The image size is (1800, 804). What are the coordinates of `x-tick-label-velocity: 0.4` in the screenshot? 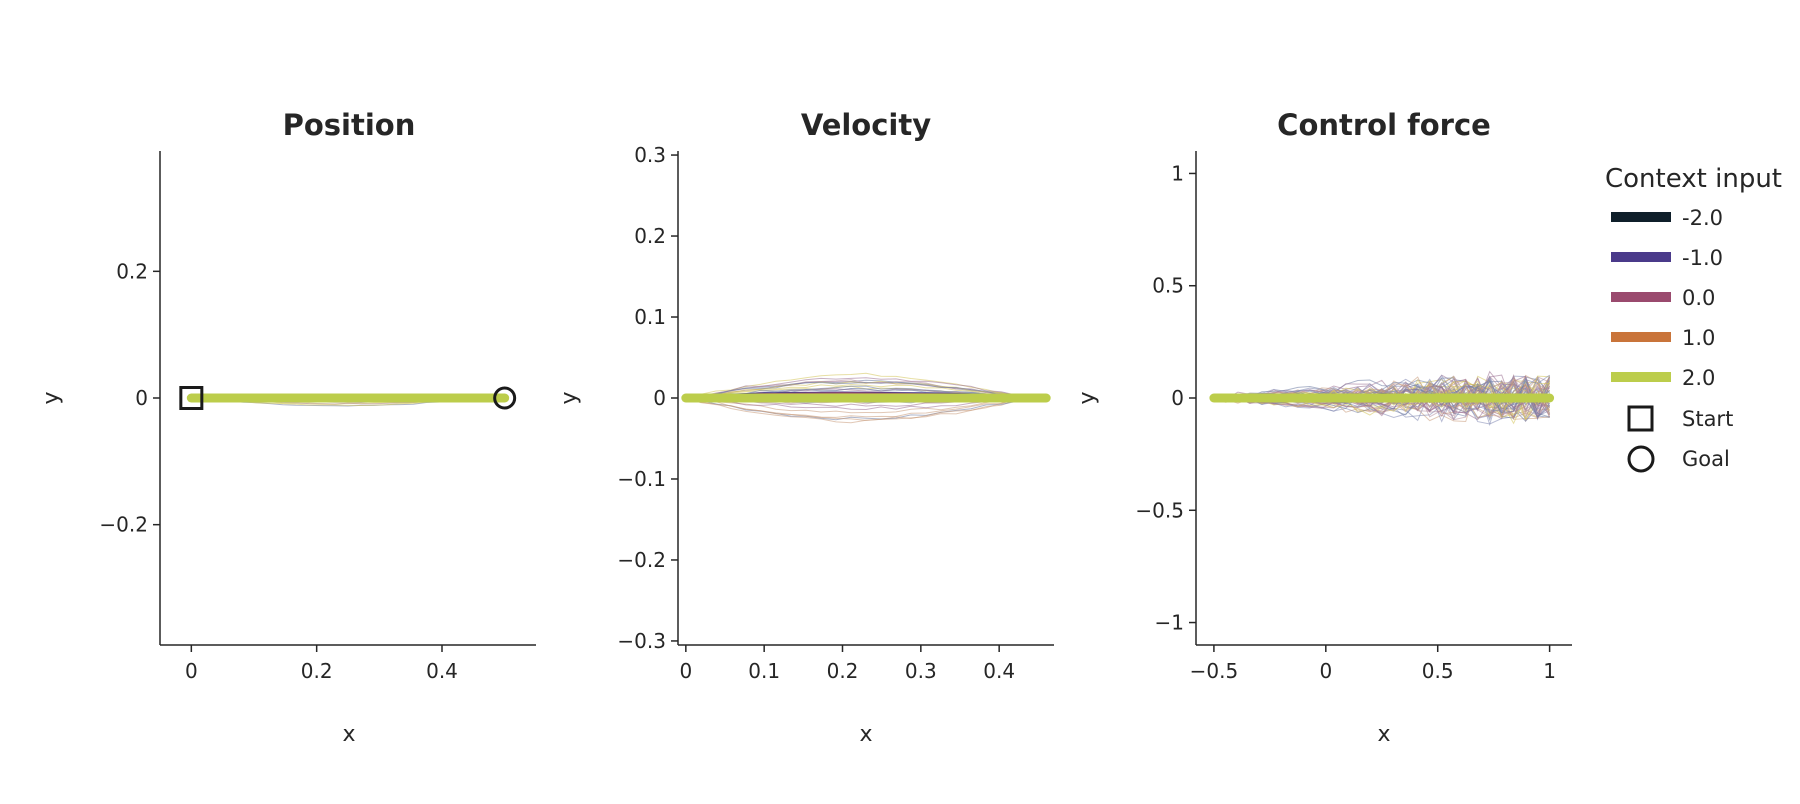 It's located at (999, 671).